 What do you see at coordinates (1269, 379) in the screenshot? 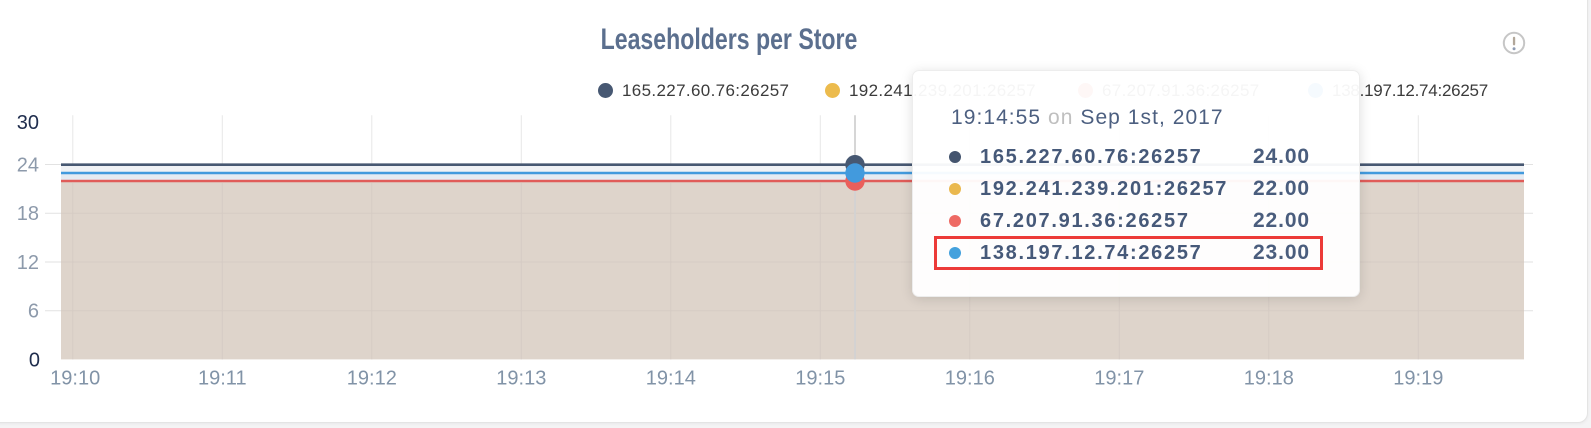
I see `svg-text: 19:18` at bounding box center [1269, 379].